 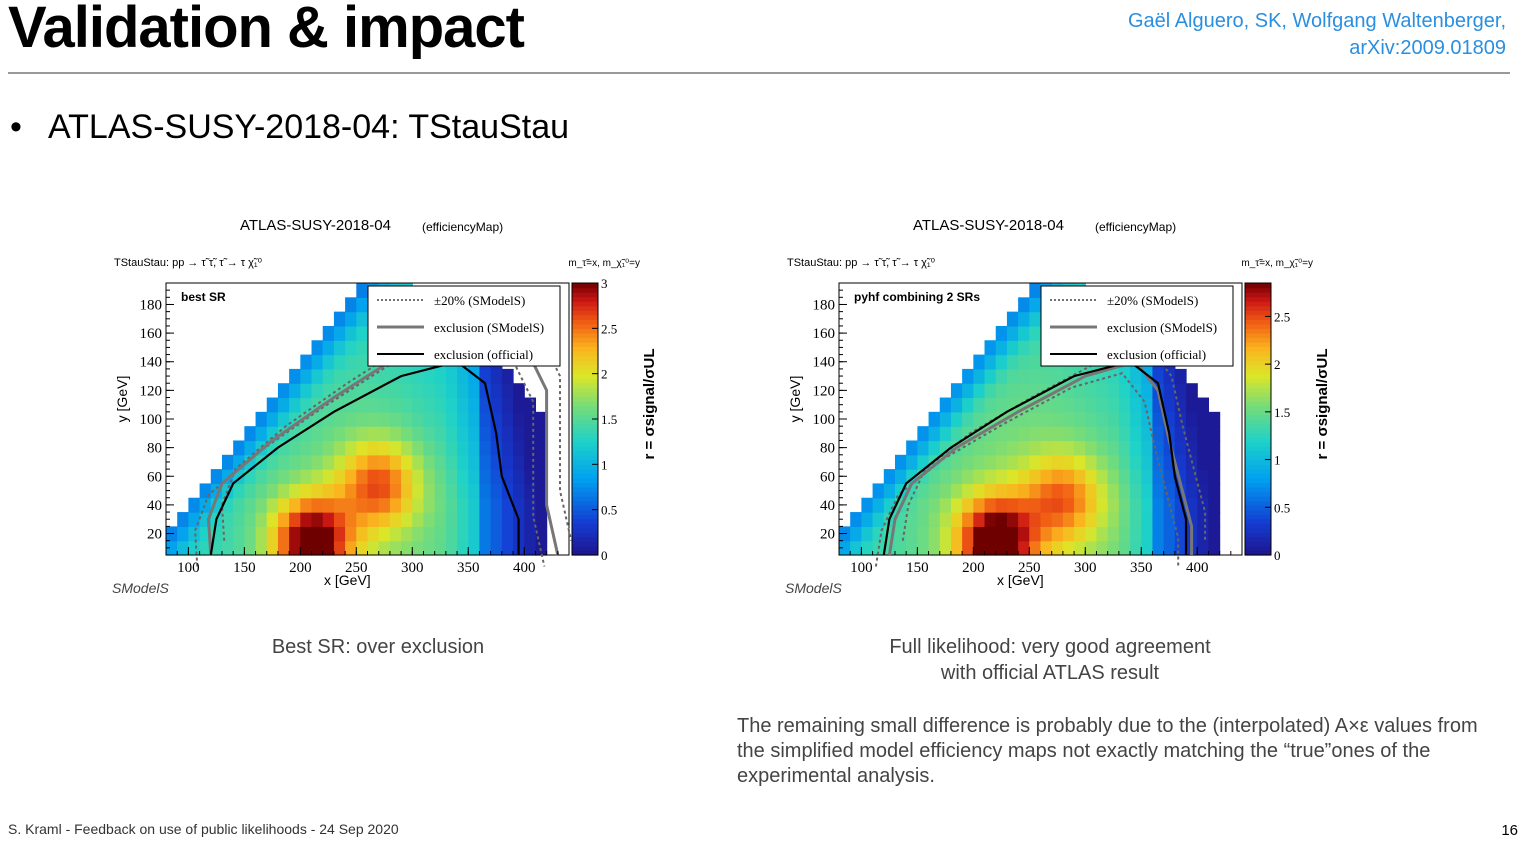 What do you see at coordinates (824, 420) in the screenshot?
I see `y-tick-label: 100` at bounding box center [824, 420].